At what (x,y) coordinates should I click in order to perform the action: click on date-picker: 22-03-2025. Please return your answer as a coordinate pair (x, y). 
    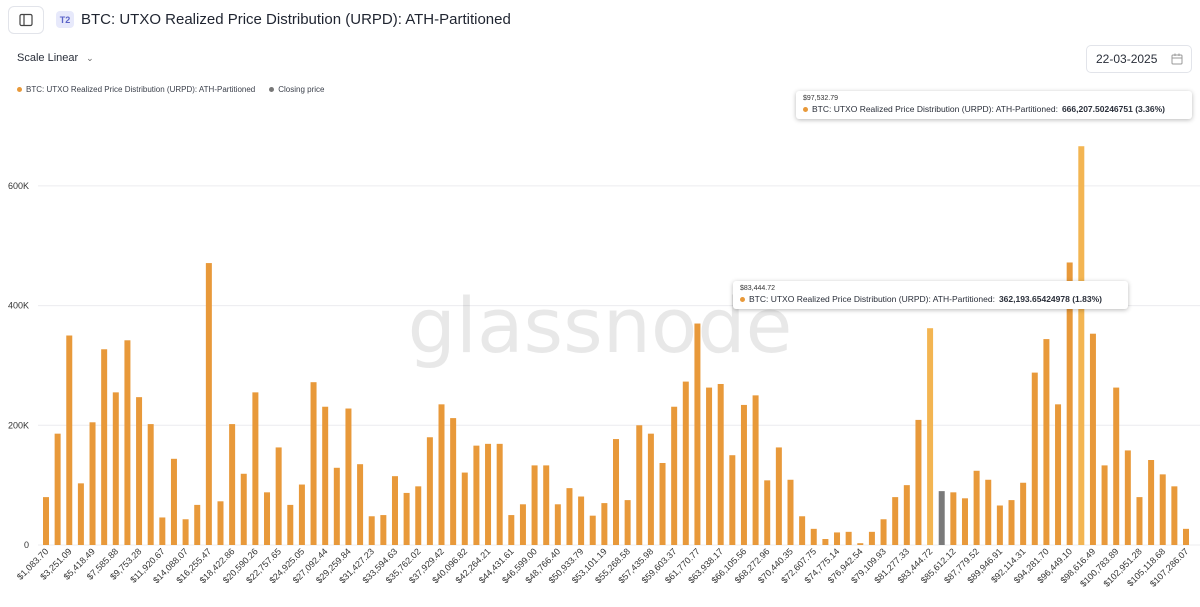
    Looking at the image, I should click on (1139, 59).